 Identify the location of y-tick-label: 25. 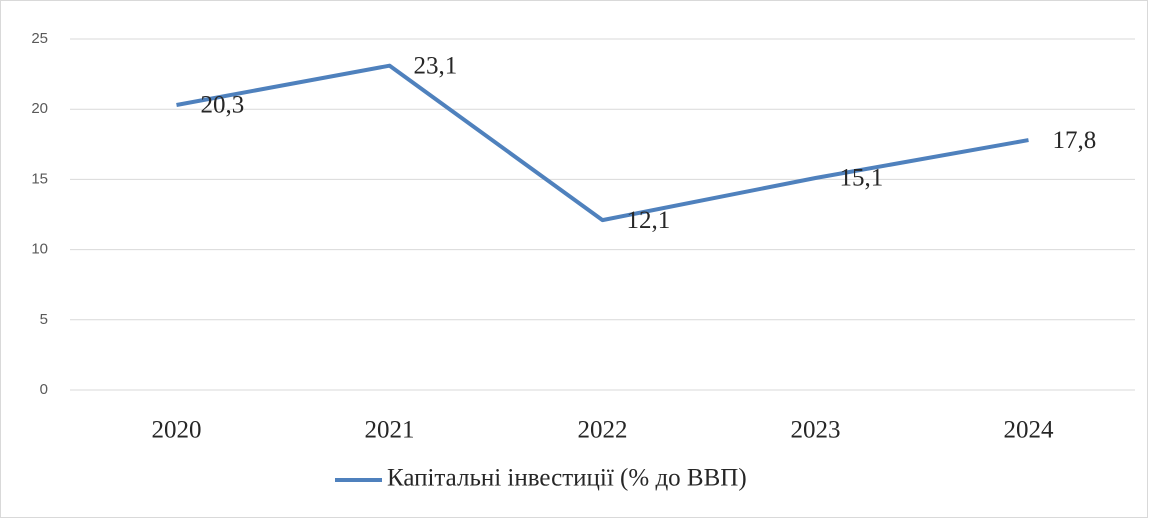
(39, 38).